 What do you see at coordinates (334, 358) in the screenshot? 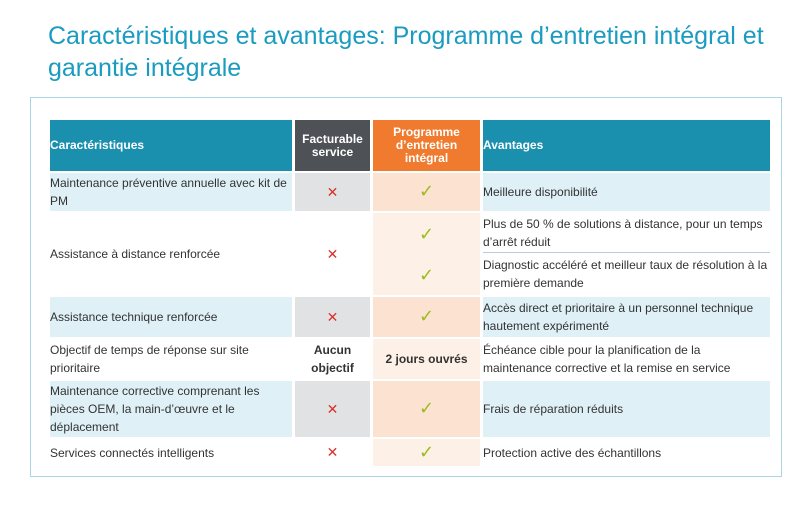
I see `billable-cell: Aucun objectif` at bounding box center [334, 358].